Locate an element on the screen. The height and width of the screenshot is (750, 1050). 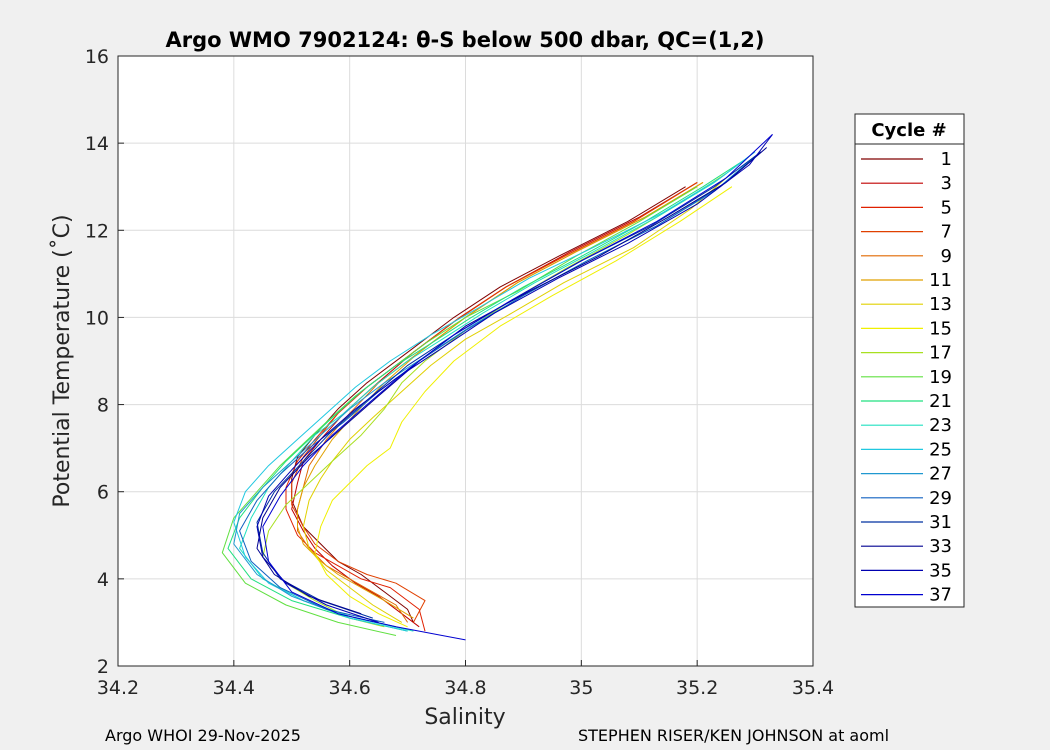
legend-label-33: 33 is located at coordinates (940, 546).